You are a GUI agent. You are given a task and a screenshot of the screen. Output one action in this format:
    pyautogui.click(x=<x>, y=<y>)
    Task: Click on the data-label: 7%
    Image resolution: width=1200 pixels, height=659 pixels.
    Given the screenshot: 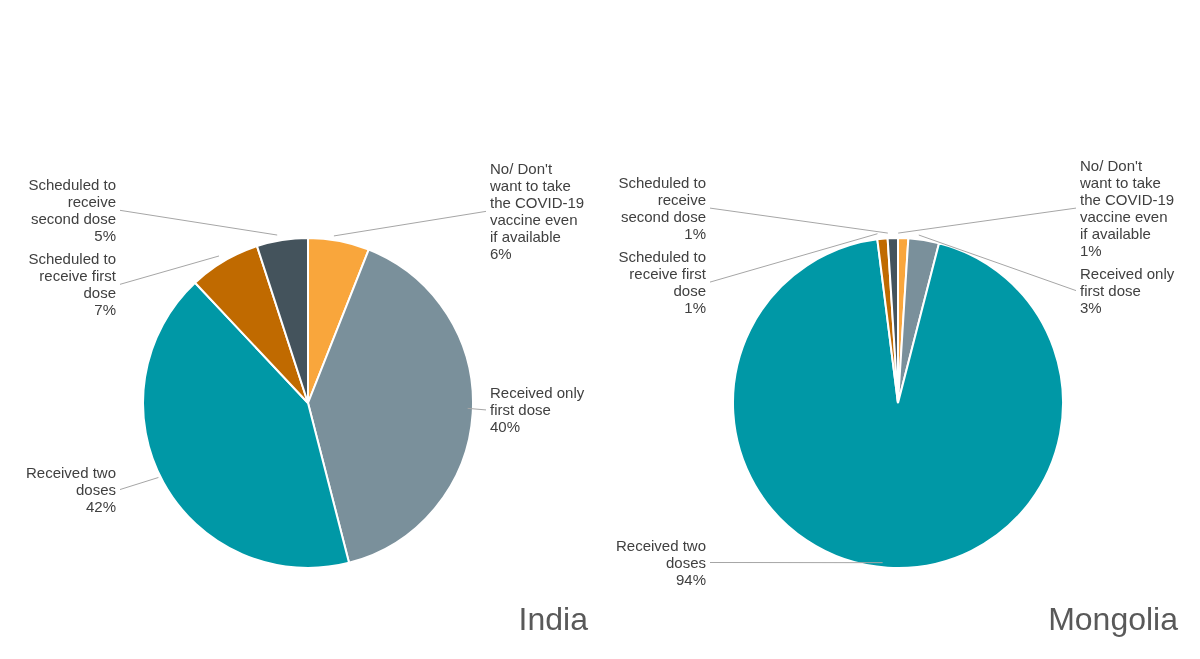 What is the action you would take?
    pyautogui.click(x=105, y=310)
    